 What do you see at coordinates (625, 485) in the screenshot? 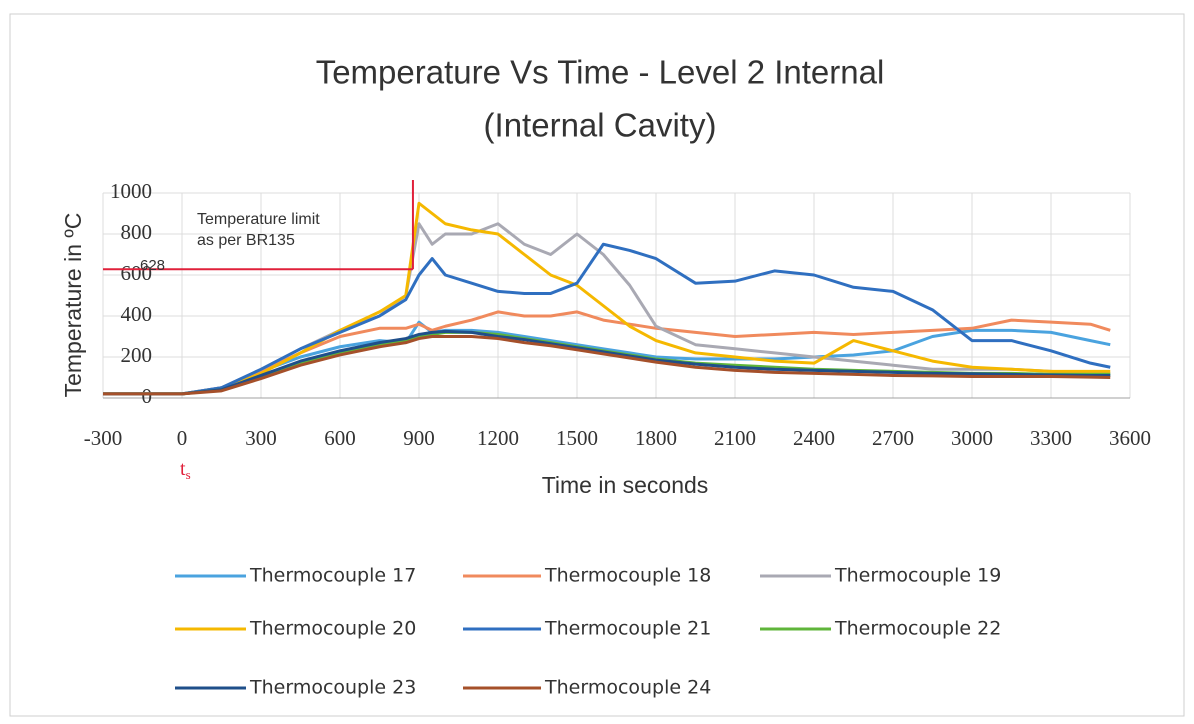
I see `x-axis-label: Time in seconds` at bounding box center [625, 485].